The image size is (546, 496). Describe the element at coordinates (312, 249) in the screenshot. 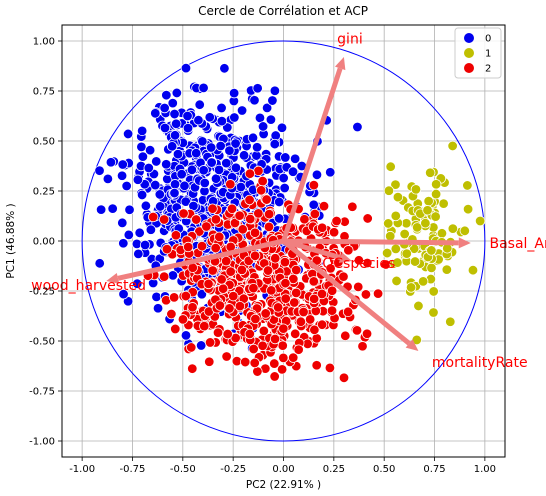

I see `vector-OCspecies` at that location.